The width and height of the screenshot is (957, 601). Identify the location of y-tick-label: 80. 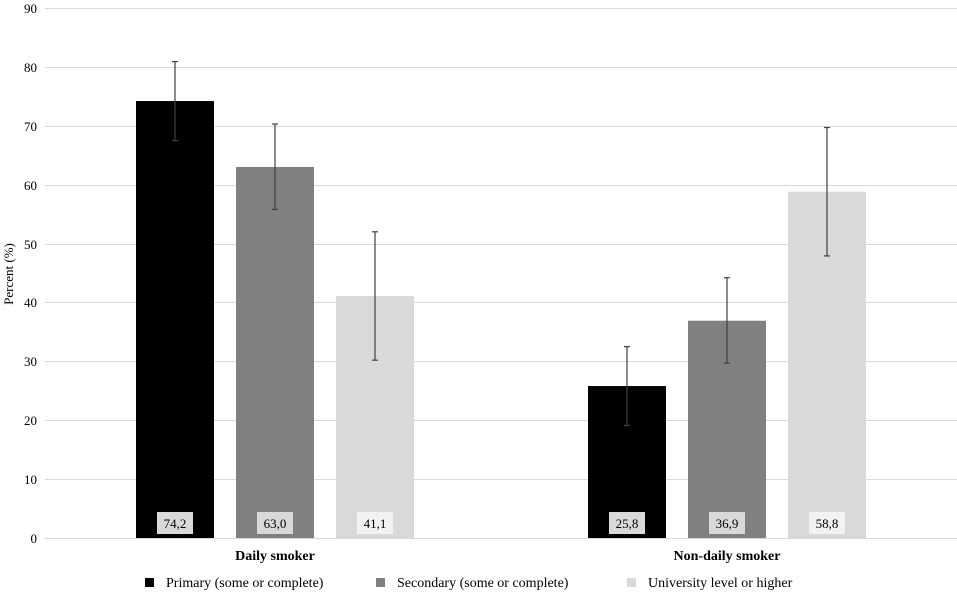
(30, 67).